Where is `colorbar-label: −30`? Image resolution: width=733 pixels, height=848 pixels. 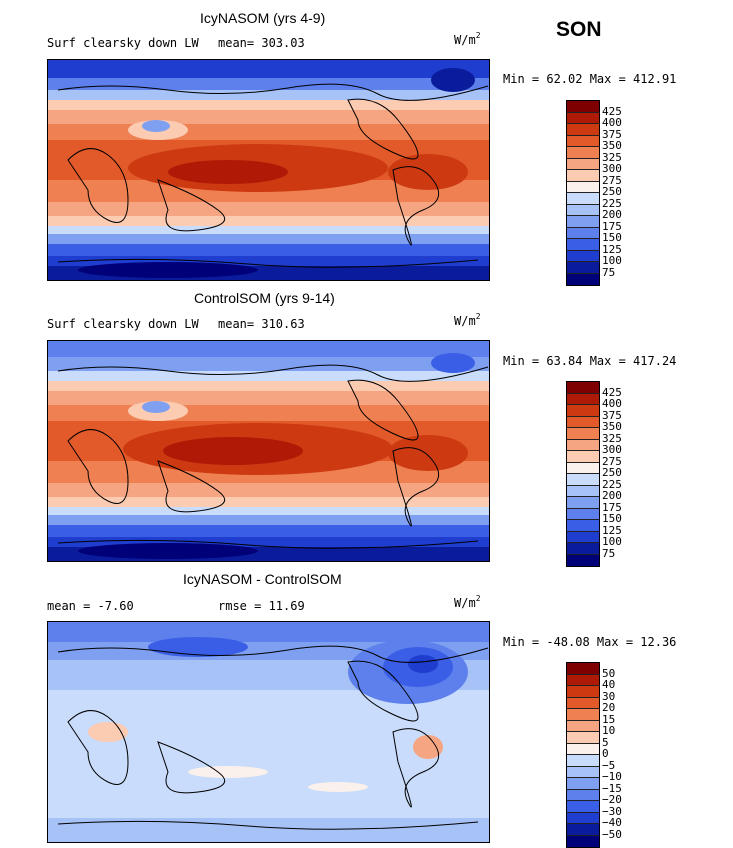 colorbar-label: −30 is located at coordinates (612, 811).